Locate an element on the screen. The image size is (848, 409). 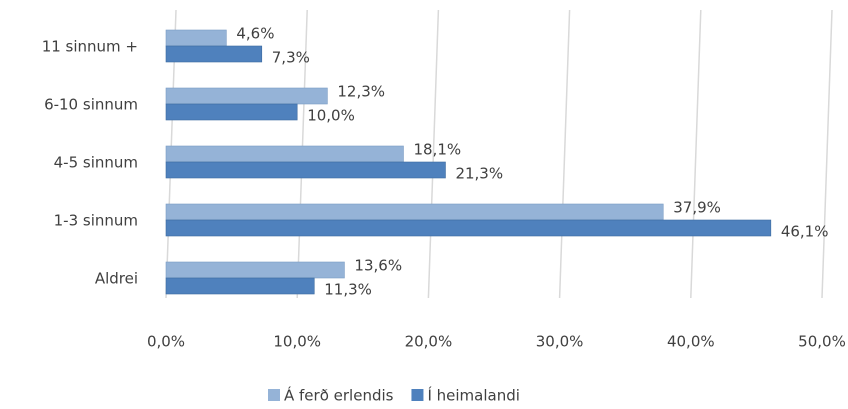
value-label: 13,6% is located at coordinates (378, 266).